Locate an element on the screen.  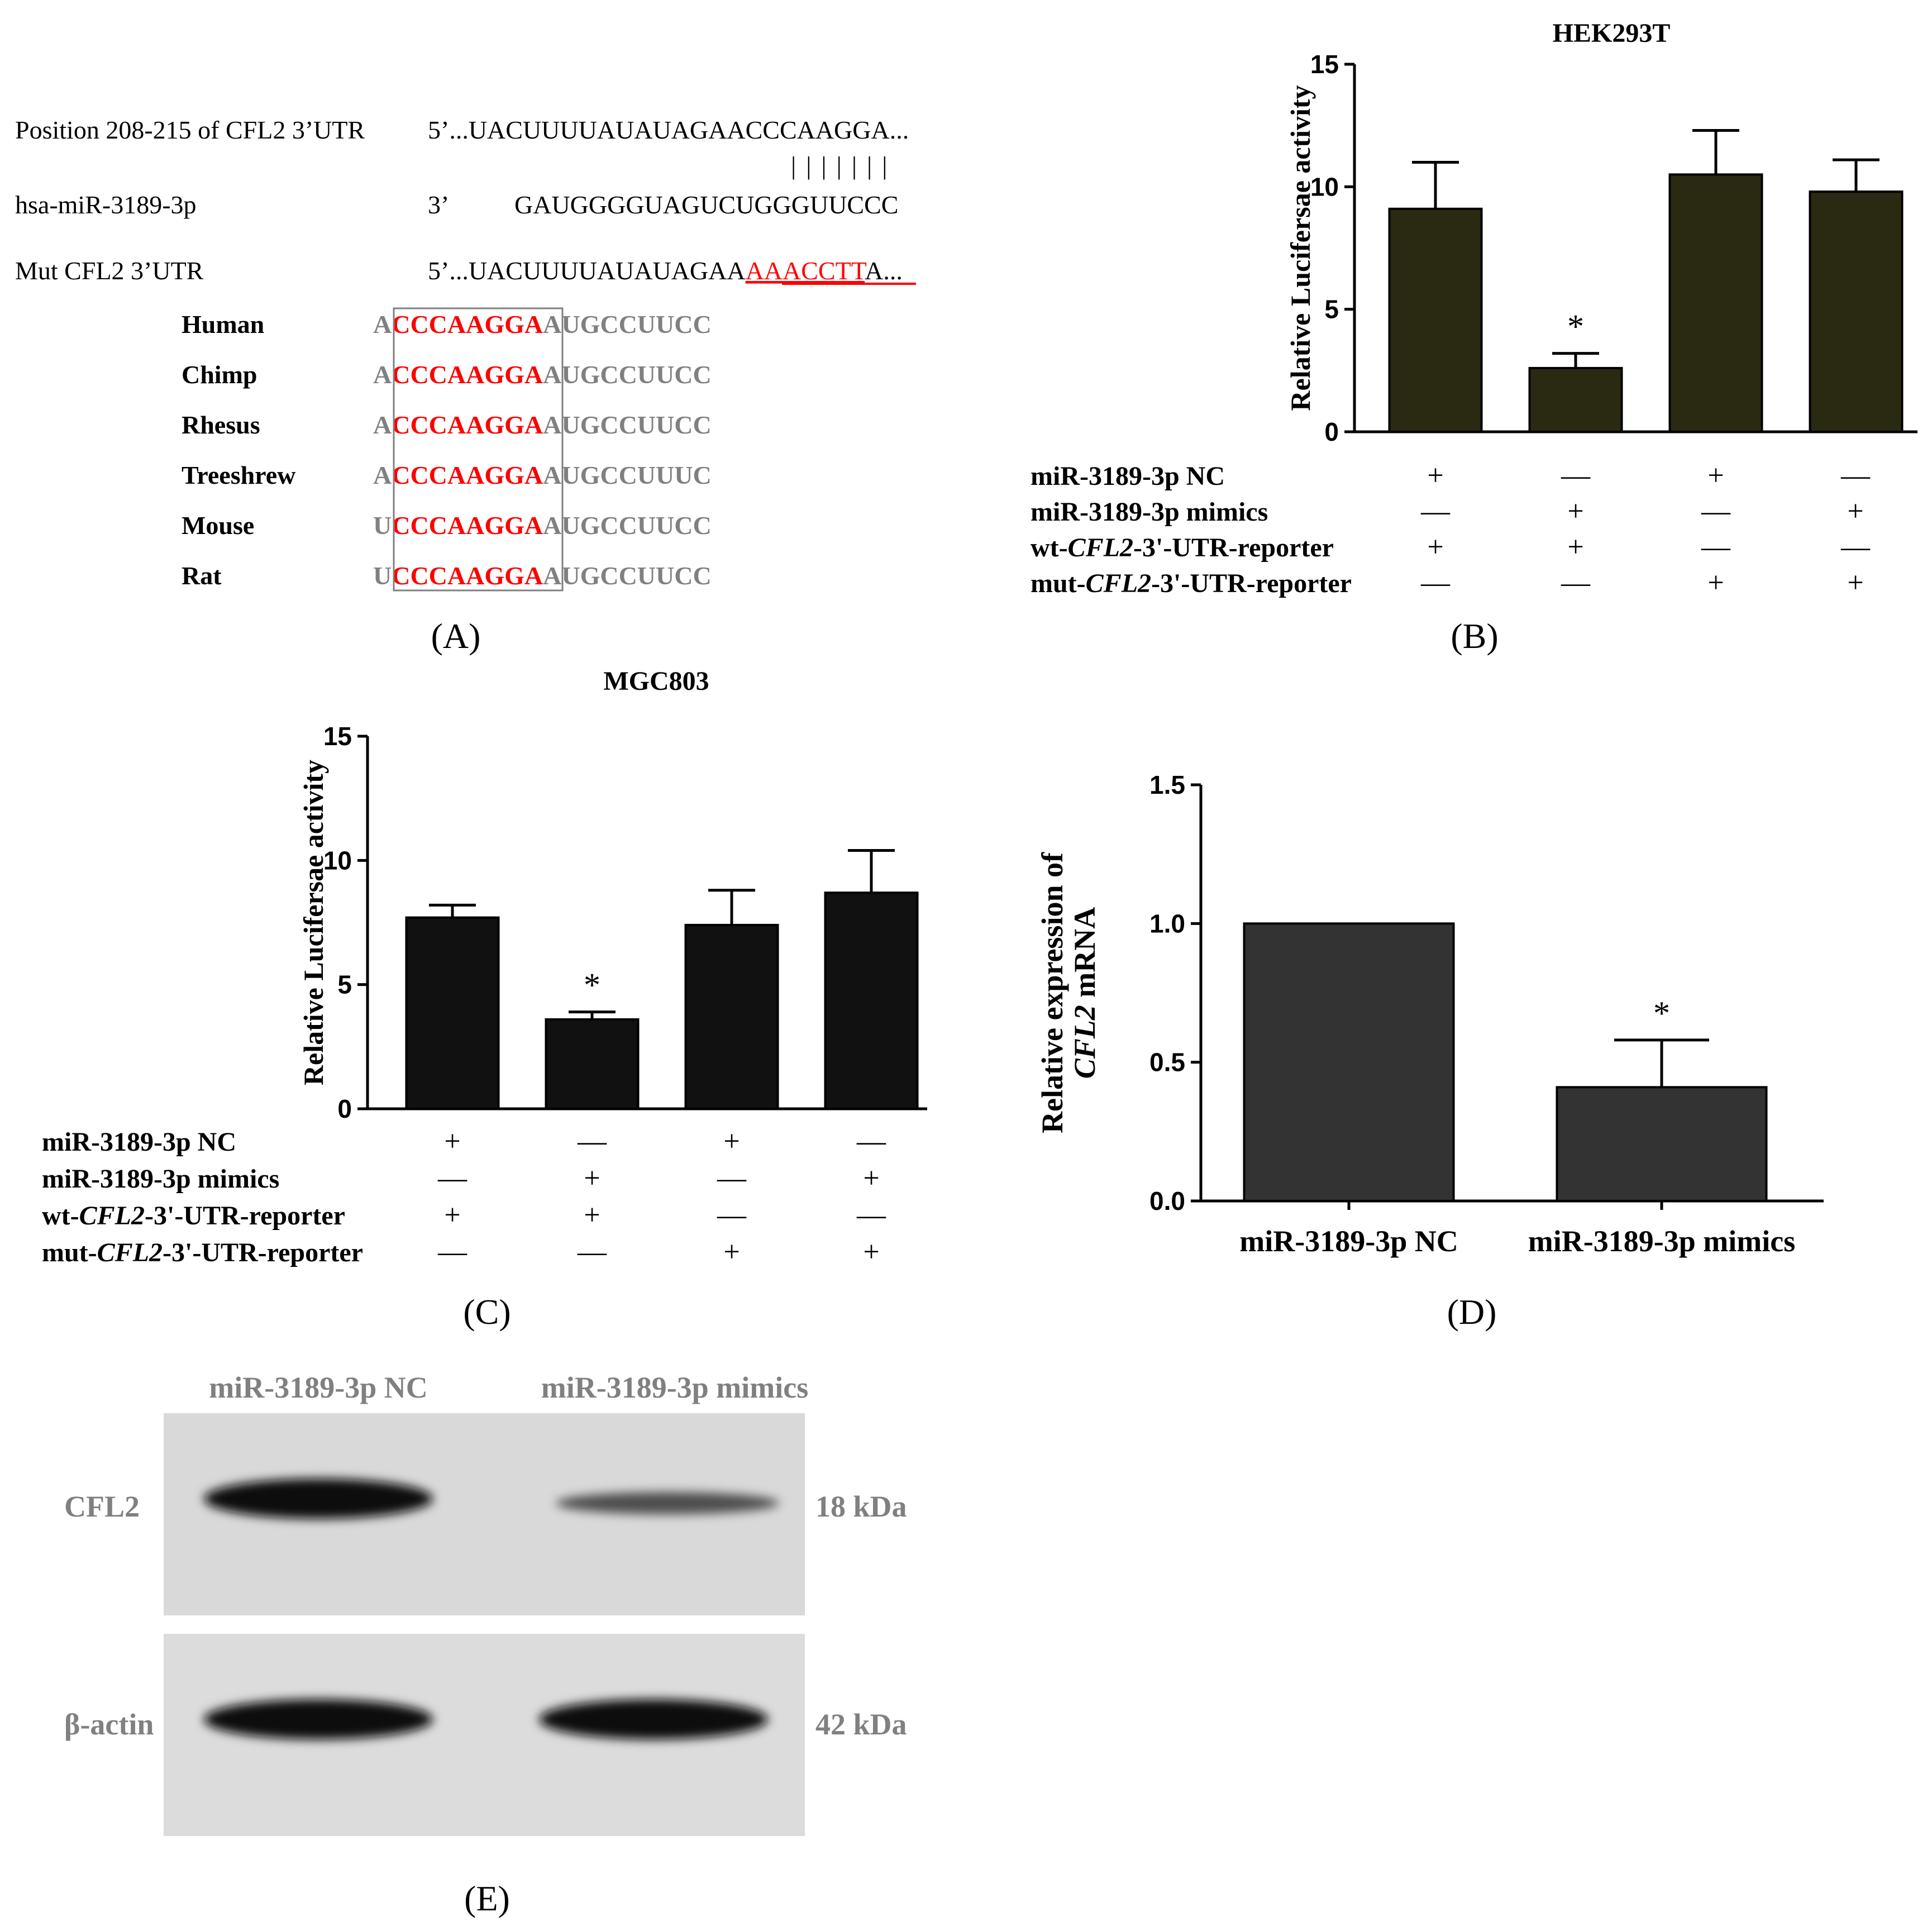
blot-bands is located at coordinates (491, 1609).